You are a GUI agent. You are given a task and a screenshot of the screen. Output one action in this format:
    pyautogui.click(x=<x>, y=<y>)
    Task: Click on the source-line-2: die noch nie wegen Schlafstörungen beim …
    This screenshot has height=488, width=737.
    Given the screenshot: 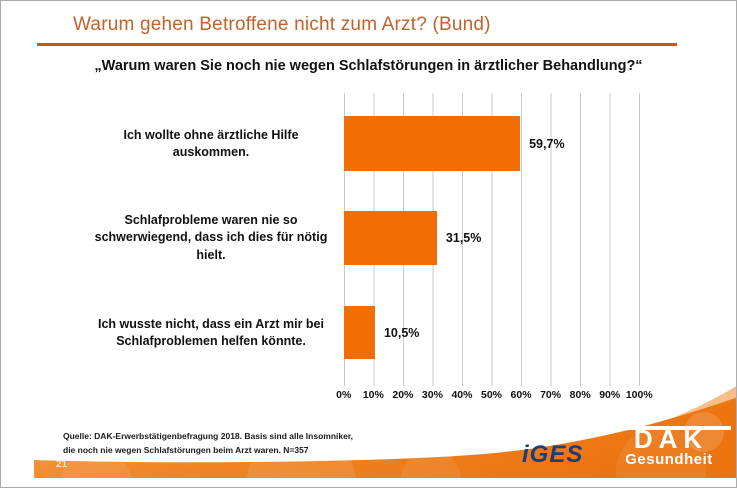 What is the action you would take?
    pyautogui.click(x=186, y=450)
    